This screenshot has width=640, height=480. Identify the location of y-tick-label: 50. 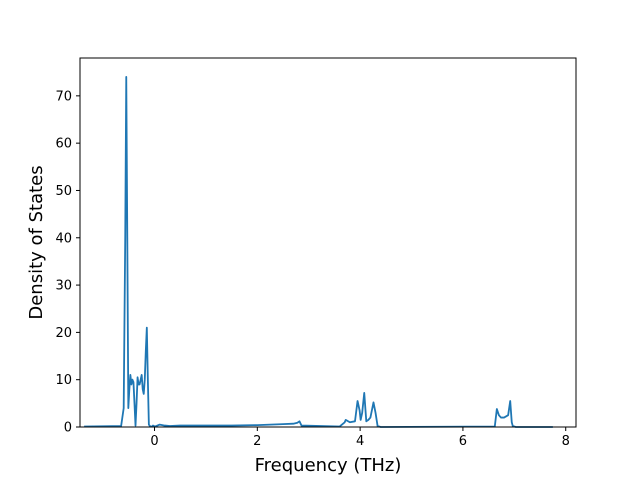
(63, 191).